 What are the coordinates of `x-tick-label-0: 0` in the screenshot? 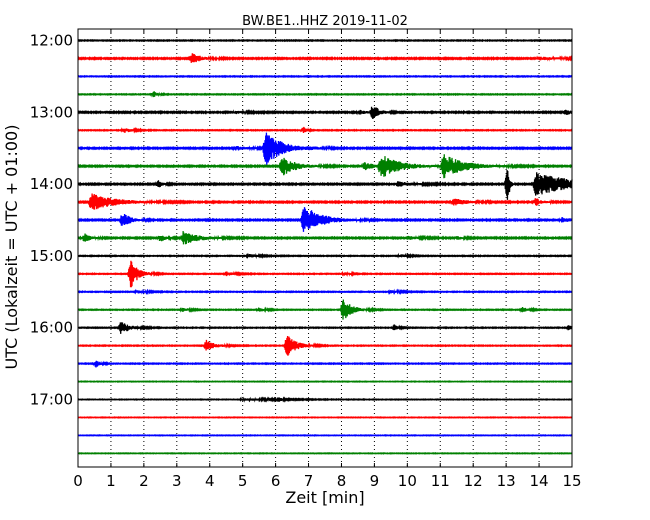 It's located at (78, 481).